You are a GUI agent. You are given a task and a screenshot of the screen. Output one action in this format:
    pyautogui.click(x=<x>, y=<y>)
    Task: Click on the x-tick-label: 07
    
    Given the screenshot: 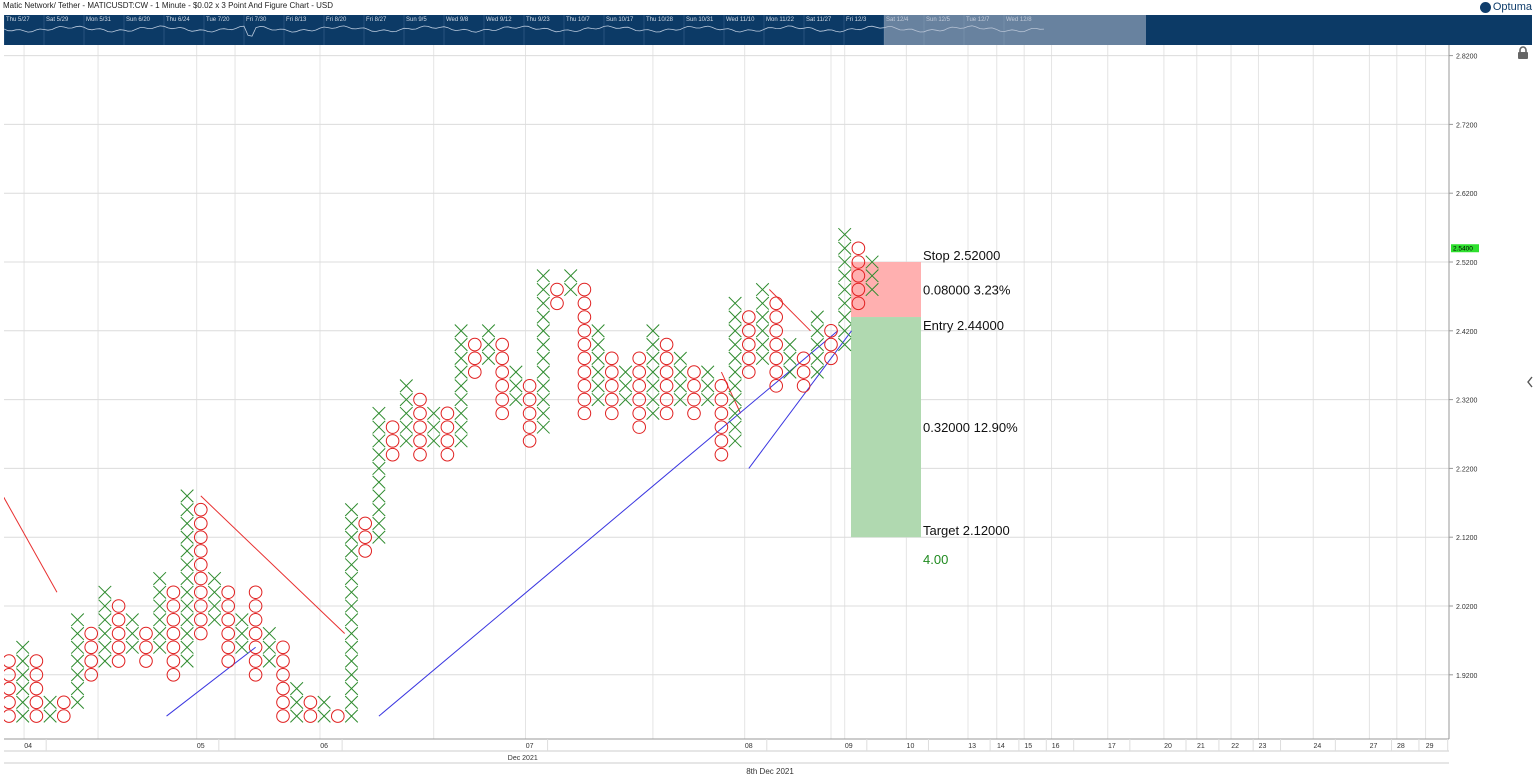 What is the action you would take?
    pyautogui.click(x=530, y=746)
    